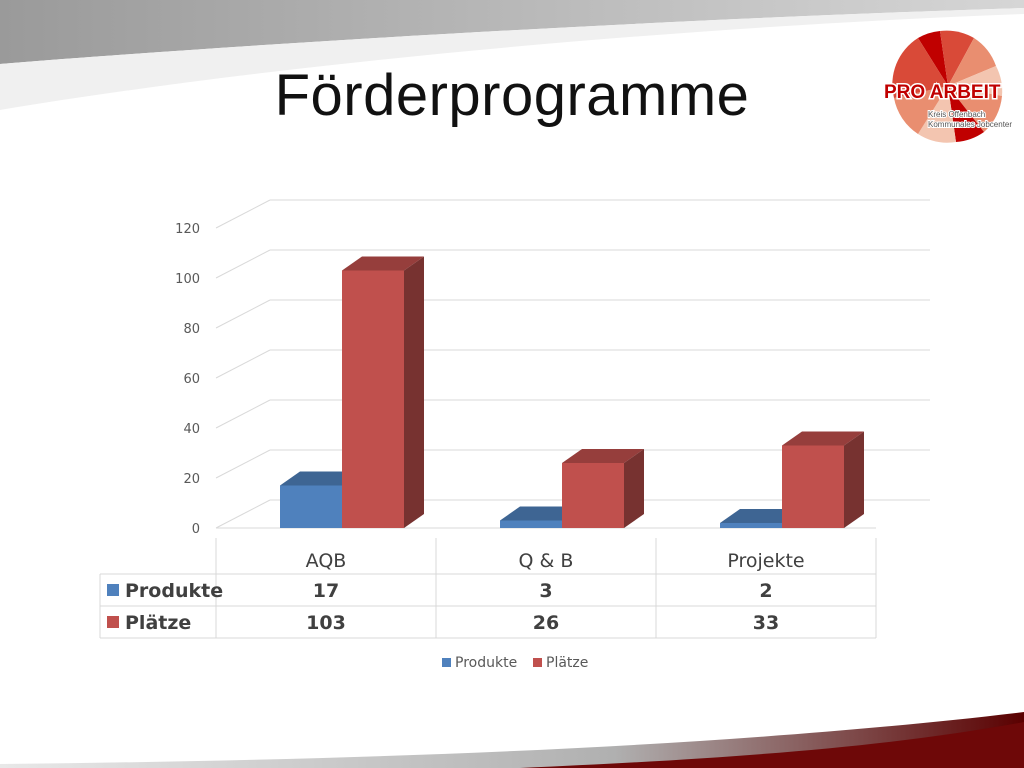 The width and height of the screenshot is (1024, 768). What do you see at coordinates (196, 529) in the screenshot?
I see `y-tick-label: 0` at bounding box center [196, 529].